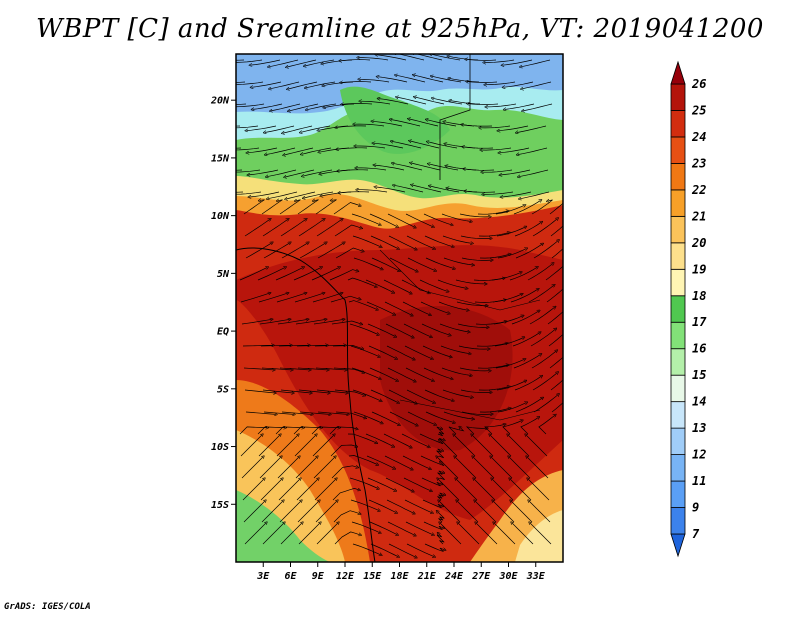  Describe the element at coordinates (223, 303) in the screenshot. I see `latitude-axis: 20N 15N 10N 5N EQ 5S 10S 15S` at that location.